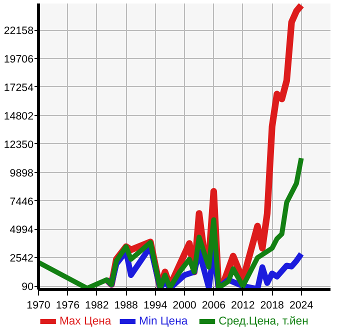 This screenshot has height=335, width=345. What do you see at coordinates (38, 306) in the screenshot?
I see `x-tick-label: 1970` at bounding box center [38, 306].